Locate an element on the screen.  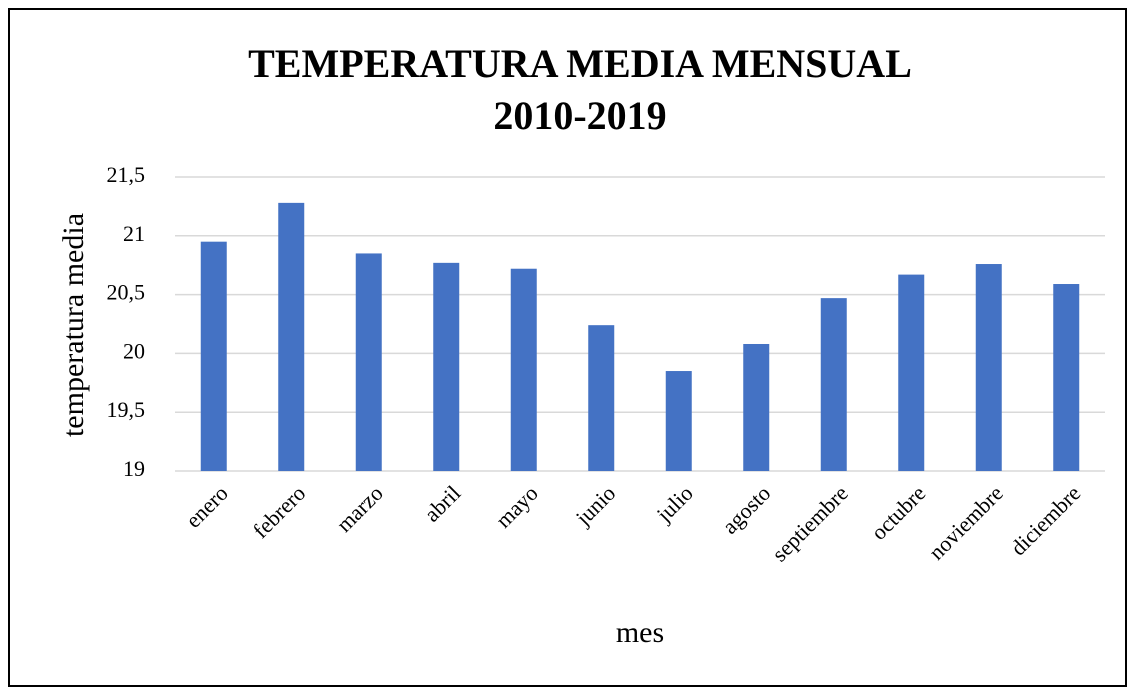
x-axis-label: mes is located at coordinates (640, 632).